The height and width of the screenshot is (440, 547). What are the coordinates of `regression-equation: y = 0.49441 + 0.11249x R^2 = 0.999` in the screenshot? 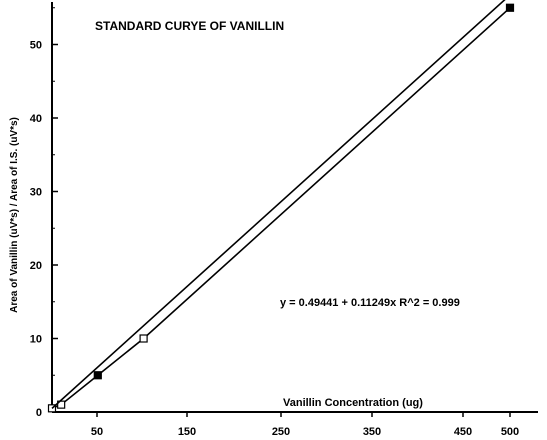 It's located at (370, 303).